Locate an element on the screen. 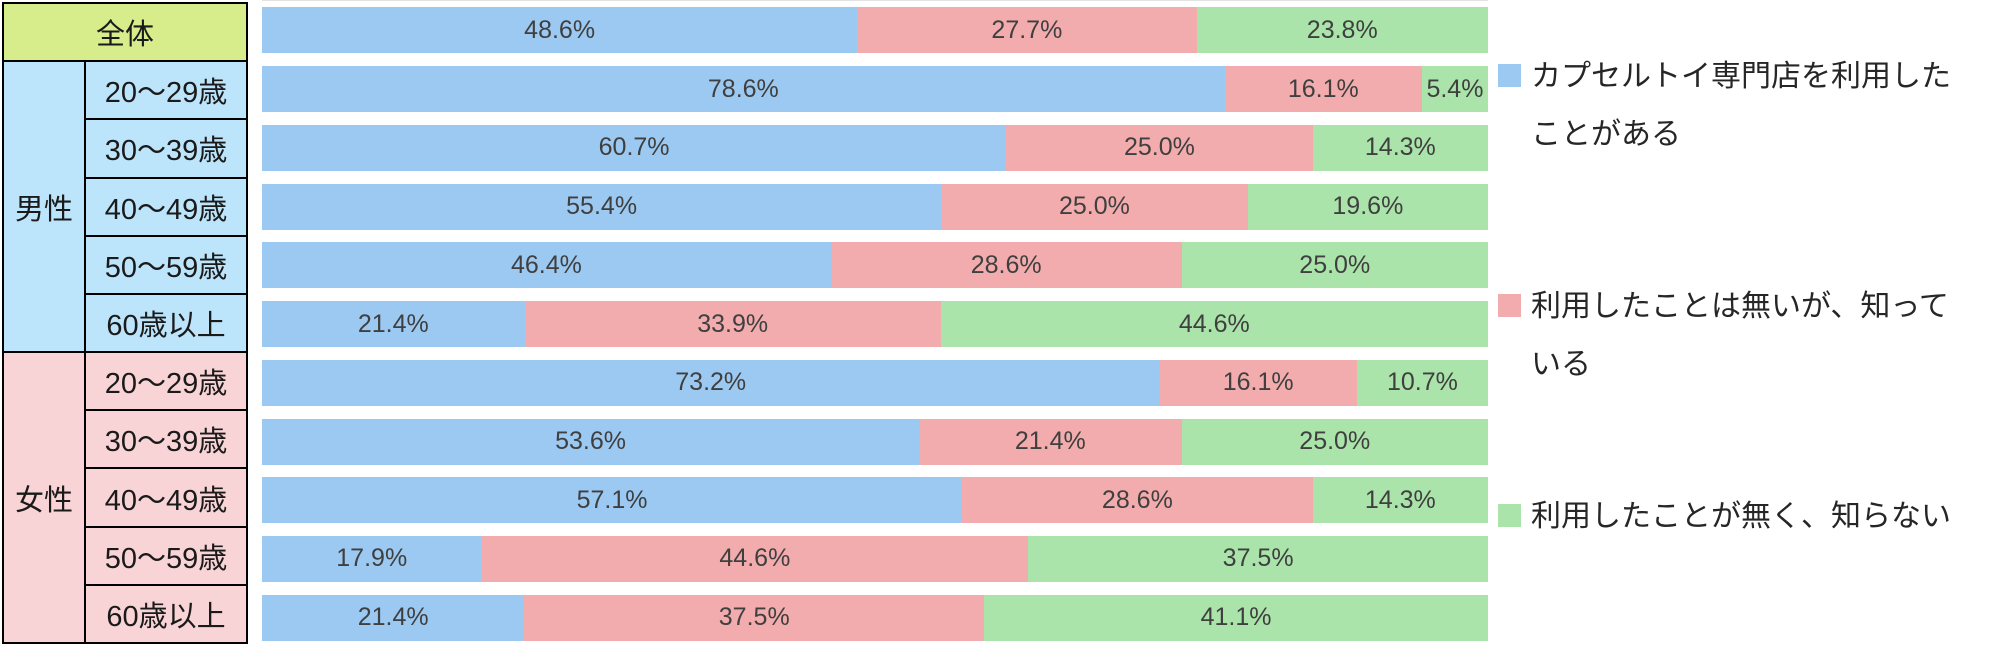 The height and width of the screenshot is (647, 1998). bar-value-label: 19.6% is located at coordinates (1368, 206).